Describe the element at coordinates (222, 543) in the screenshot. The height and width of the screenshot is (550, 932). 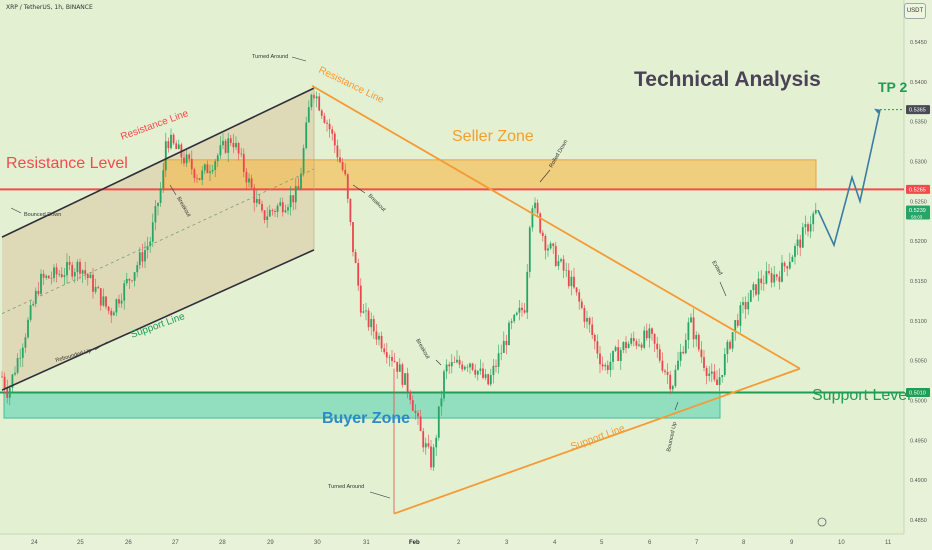
I see `x-tick-label: 28` at that location.